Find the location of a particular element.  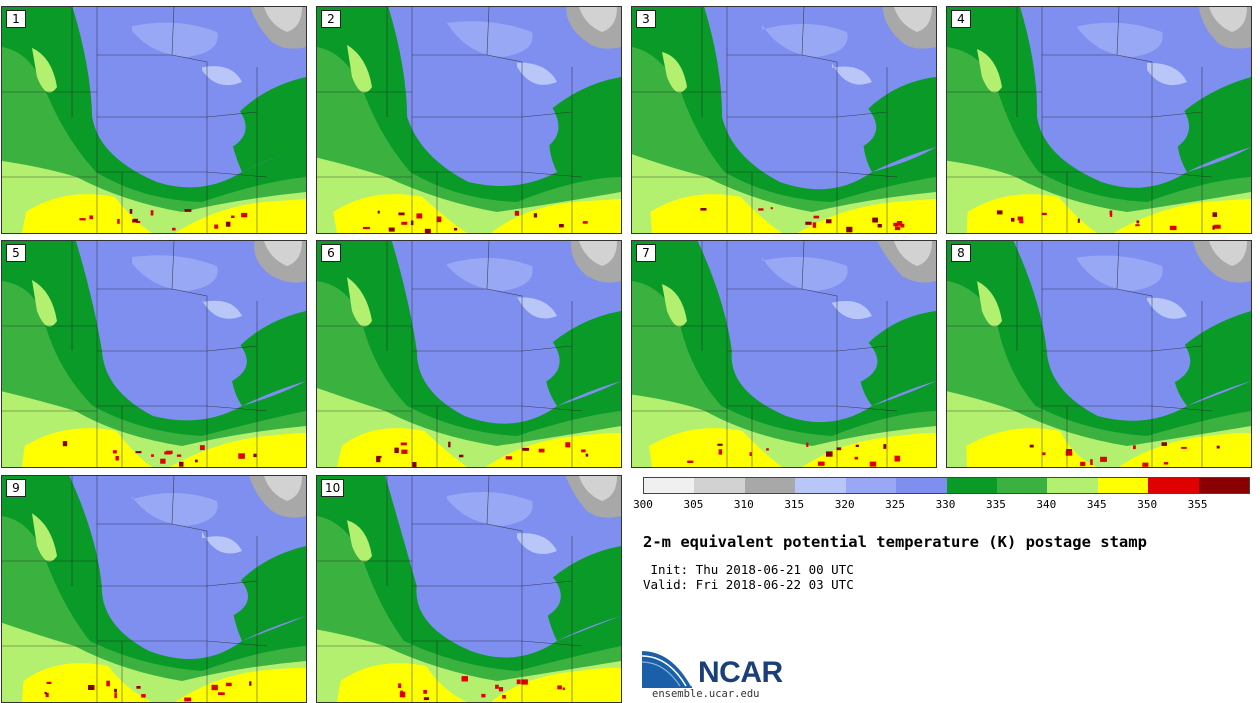

stamp-panel: 7 is located at coordinates (784, 354).